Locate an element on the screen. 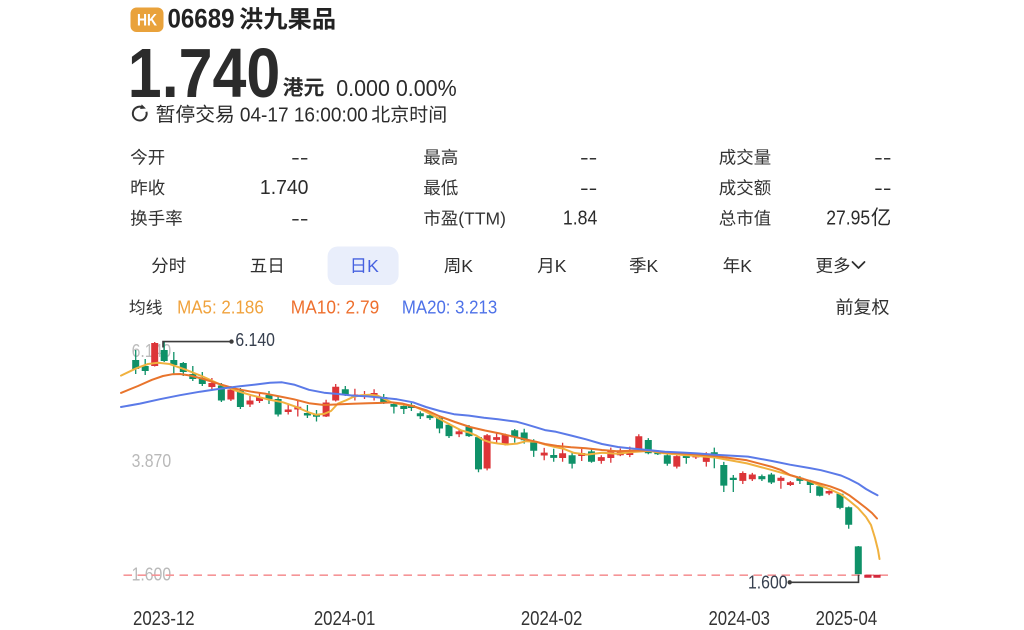  svg-text: MA5: 2.186 is located at coordinates (220, 308).